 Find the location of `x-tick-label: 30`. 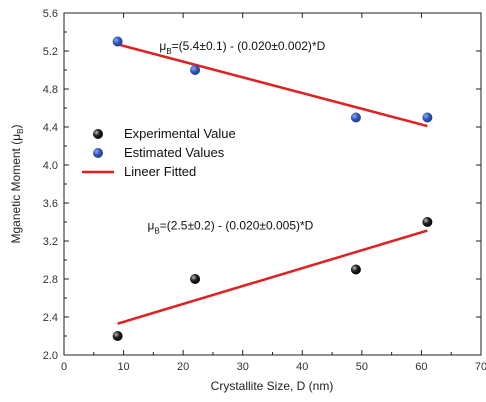

x-tick-label: 30 is located at coordinates (243, 367).